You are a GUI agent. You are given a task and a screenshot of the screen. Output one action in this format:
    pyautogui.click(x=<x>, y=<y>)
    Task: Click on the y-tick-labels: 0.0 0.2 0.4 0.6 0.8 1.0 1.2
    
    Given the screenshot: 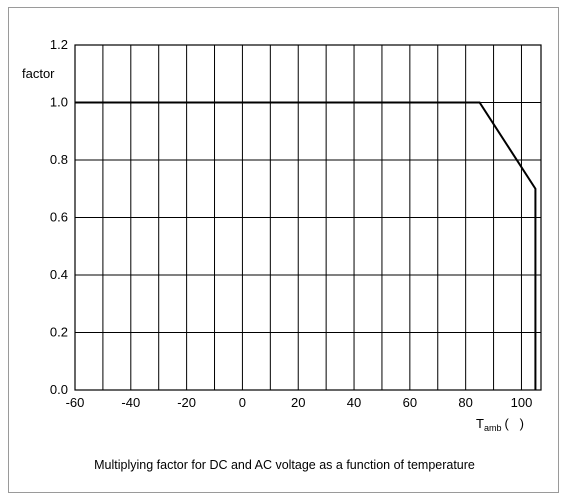 What is the action you would take?
    pyautogui.click(x=59, y=217)
    